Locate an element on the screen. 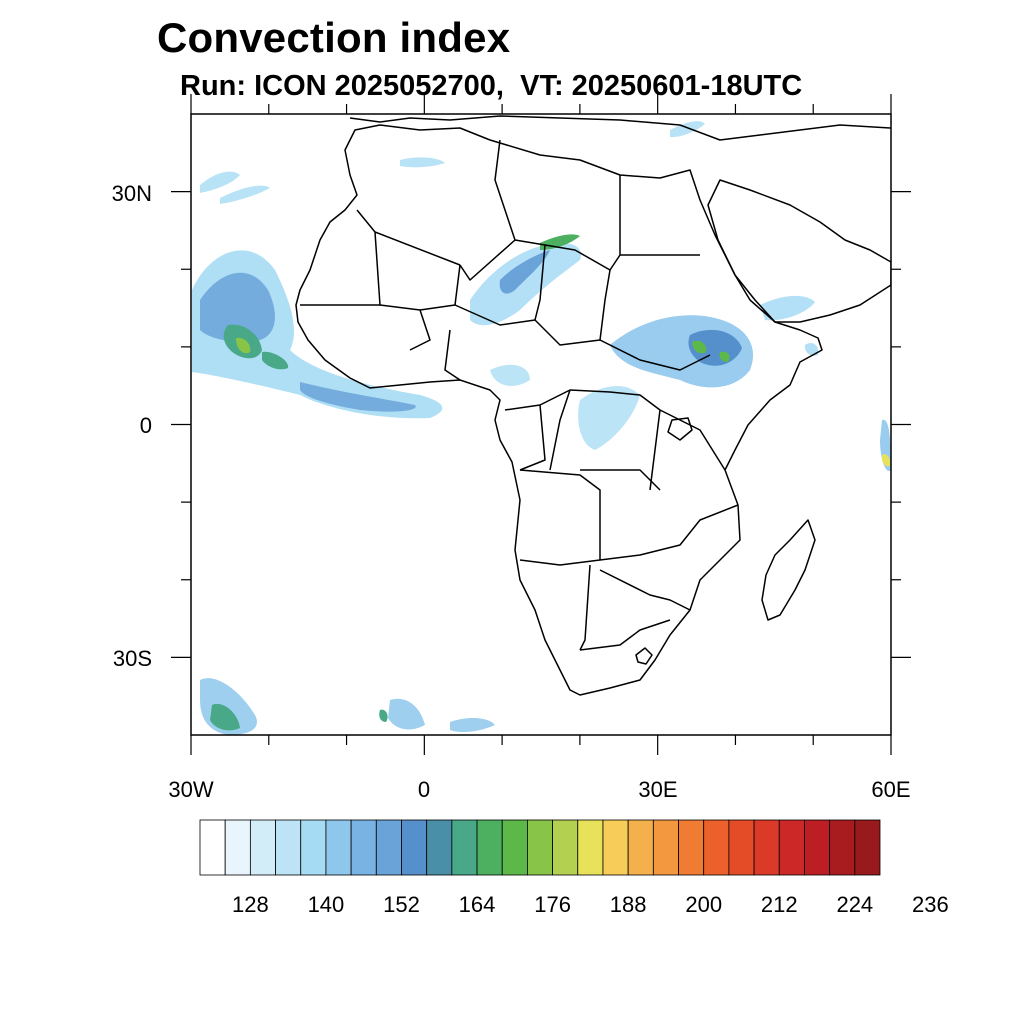 This screenshot has width=1024, height=1024. shading-atlantic-core is located at coordinates (256, 347).